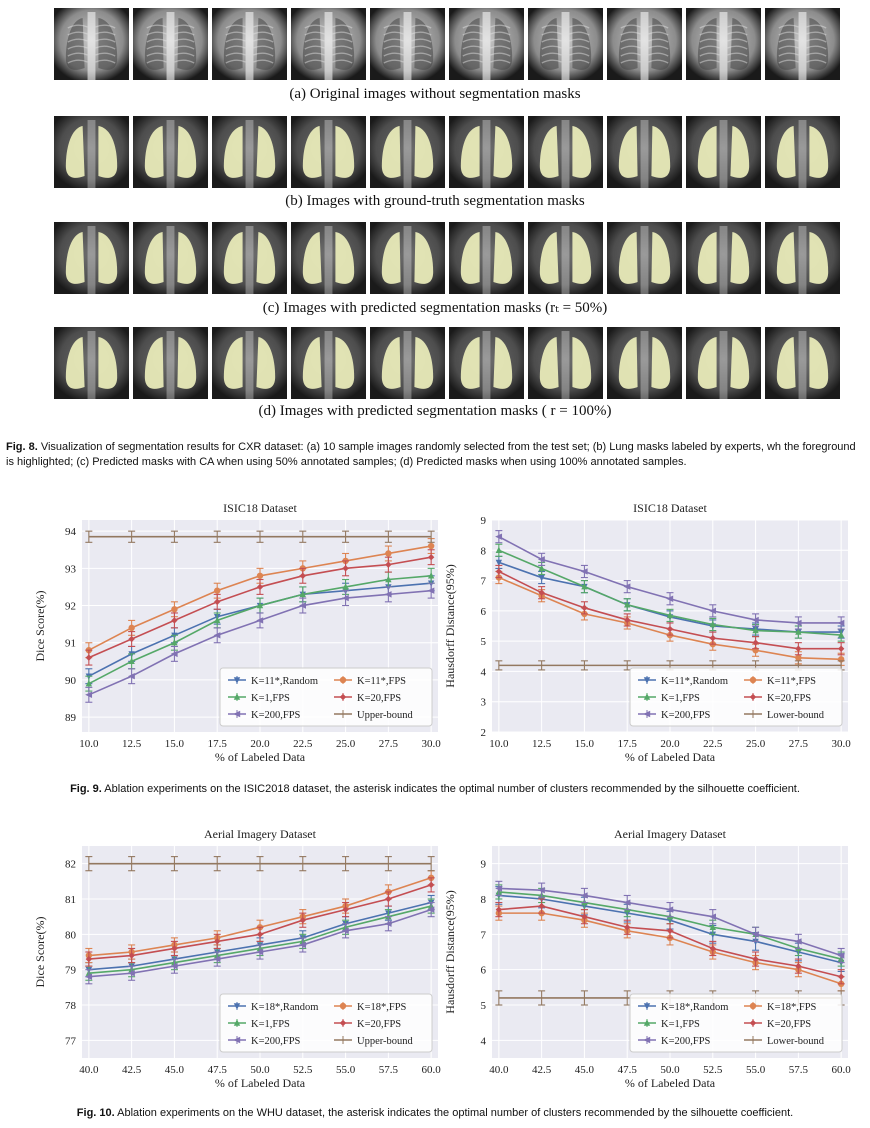  Describe the element at coordinates (680, 698) in the screenshot. I see `legend-label: K=1,FPS` at that location.